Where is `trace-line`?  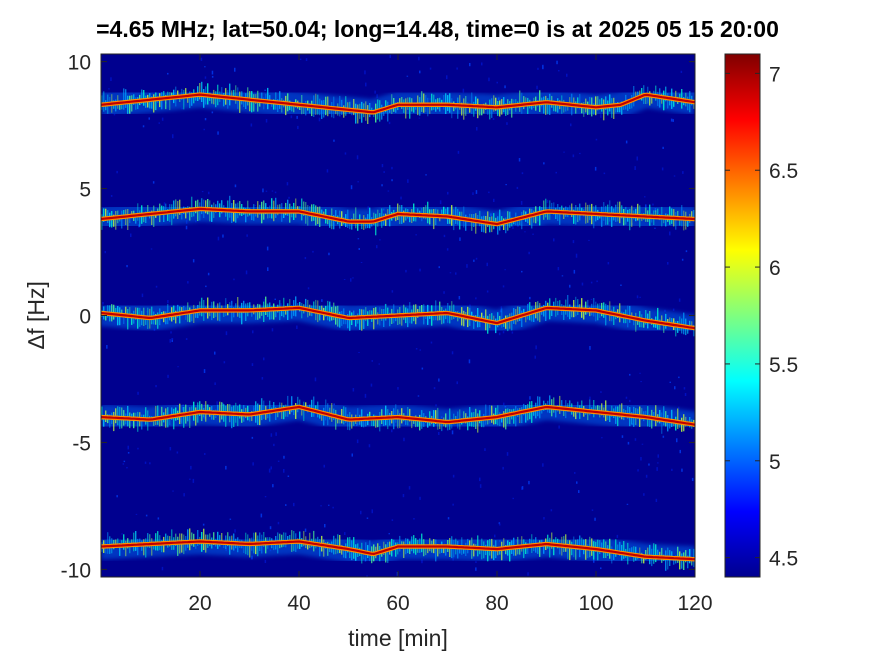
trace-line is located at coordinates (398, 103).